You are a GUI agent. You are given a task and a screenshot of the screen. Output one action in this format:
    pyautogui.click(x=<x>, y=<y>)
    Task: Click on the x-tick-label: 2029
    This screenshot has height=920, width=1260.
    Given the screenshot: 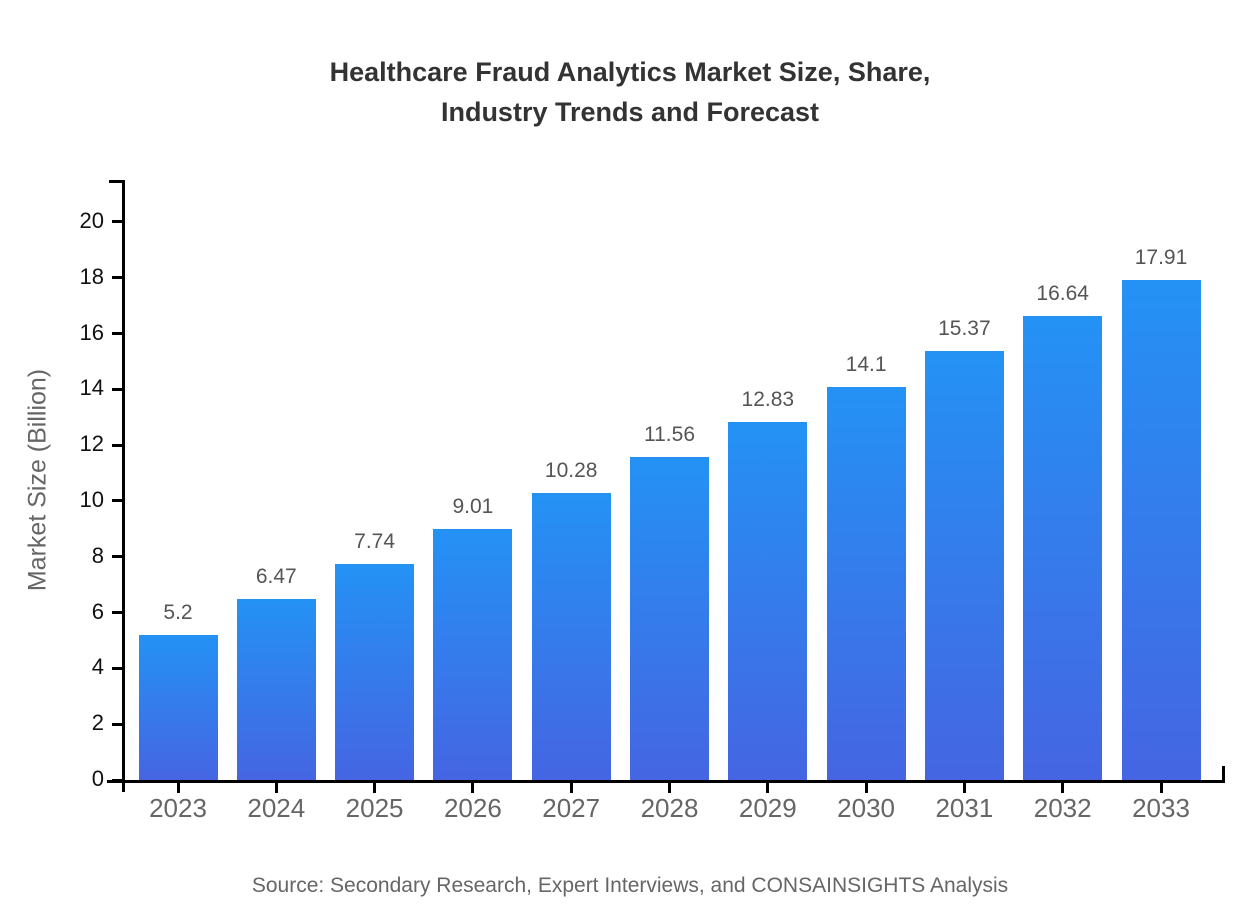 What is the action you would take?
    pyautogui.click(x=767, y=808)
    